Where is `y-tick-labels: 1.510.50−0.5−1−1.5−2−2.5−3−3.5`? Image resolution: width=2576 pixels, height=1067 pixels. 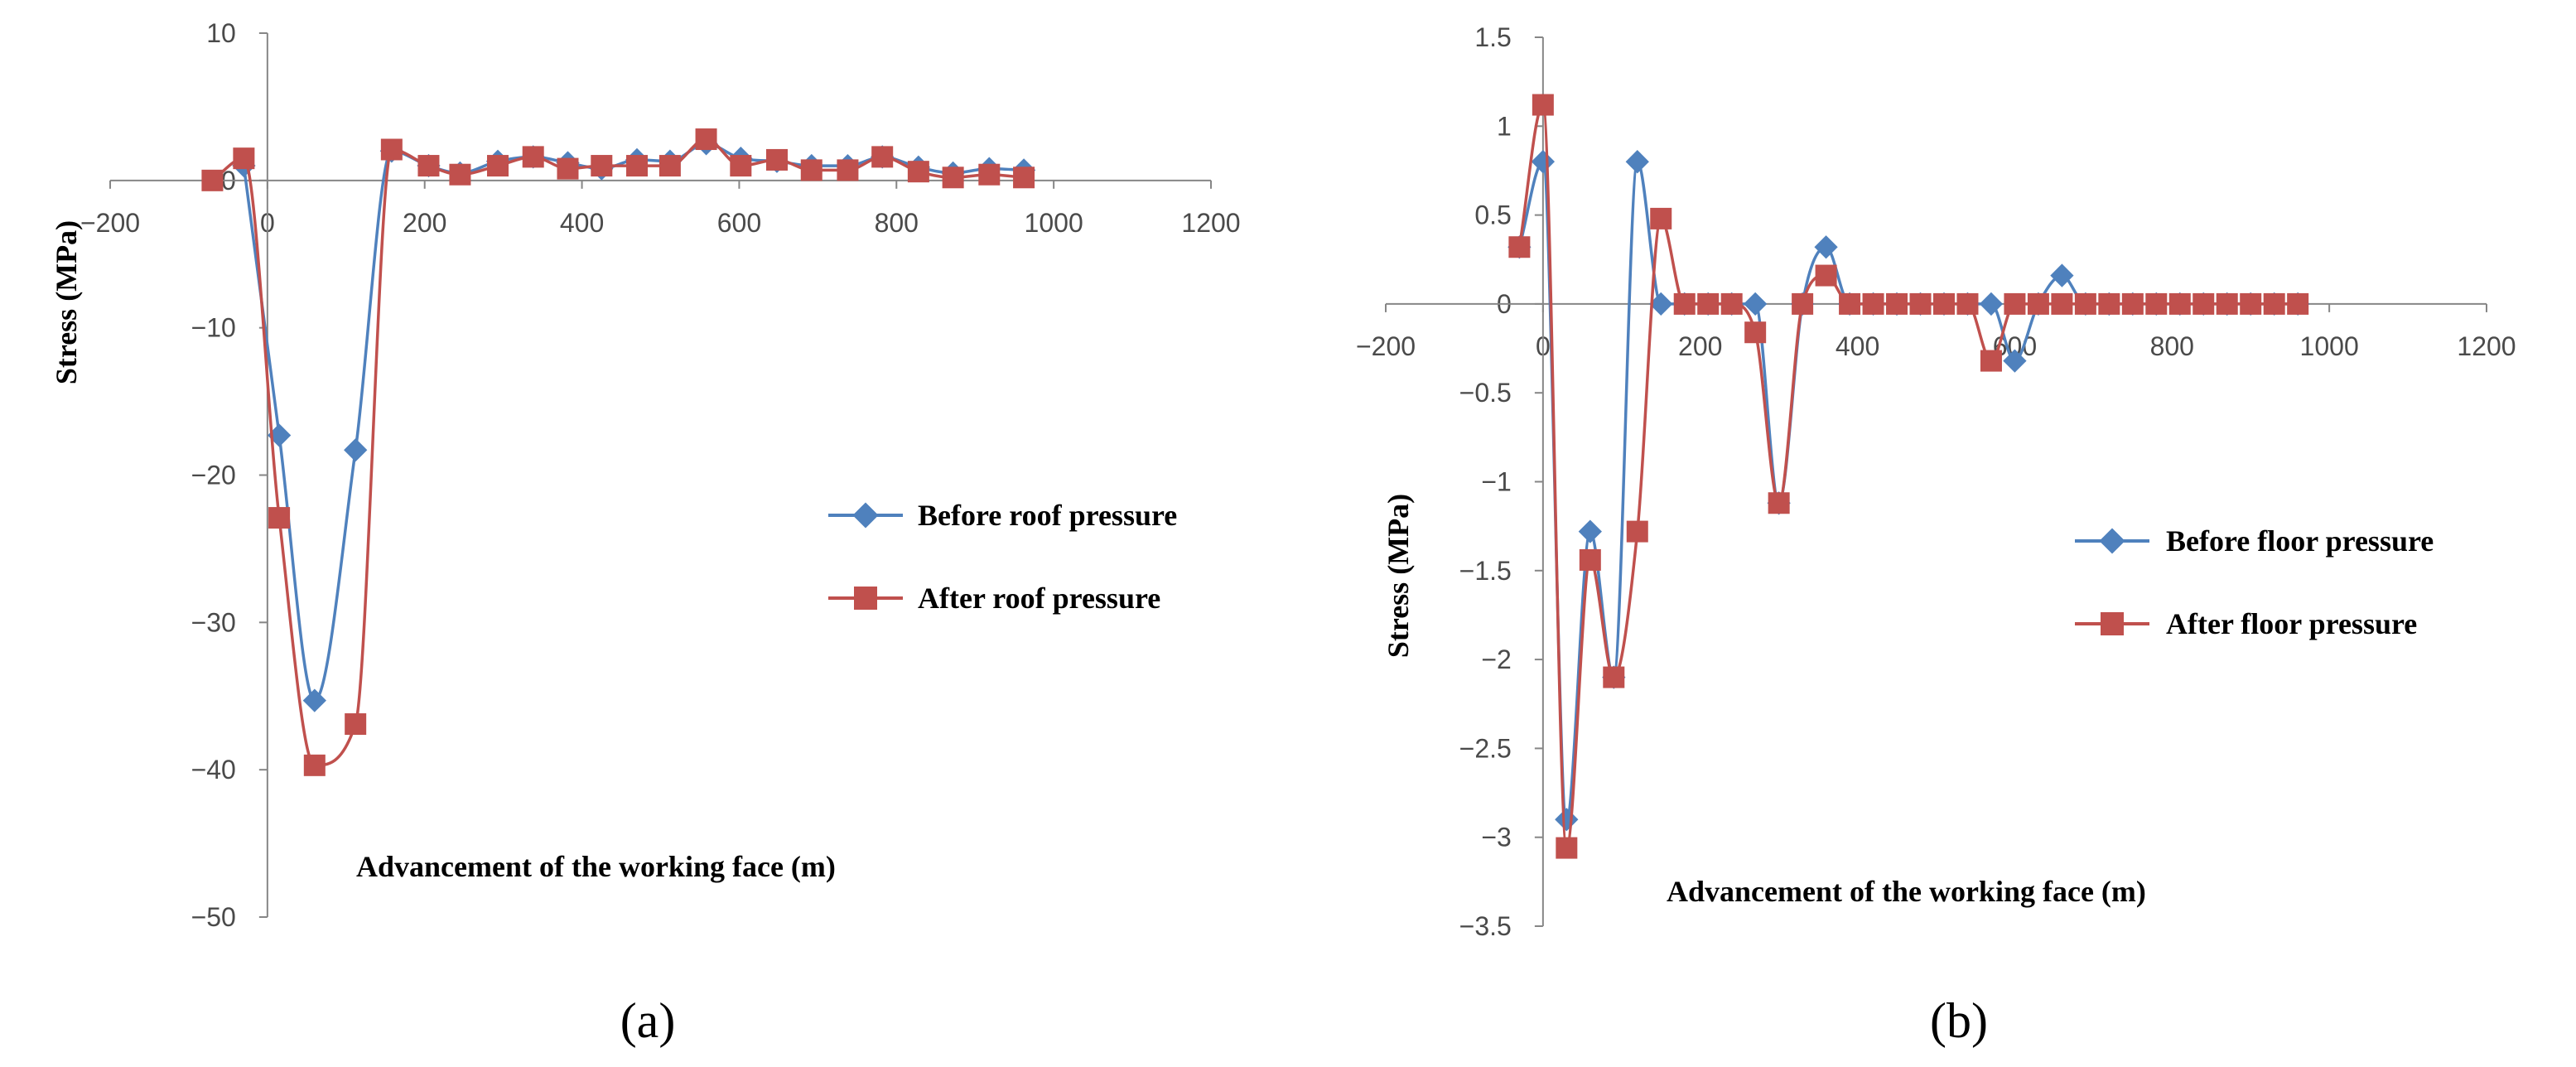 y-tick-labels: 1.510.50−0.5−1−1.5−2−2.5−3−3.5 is located at coordinates (1501, 481).